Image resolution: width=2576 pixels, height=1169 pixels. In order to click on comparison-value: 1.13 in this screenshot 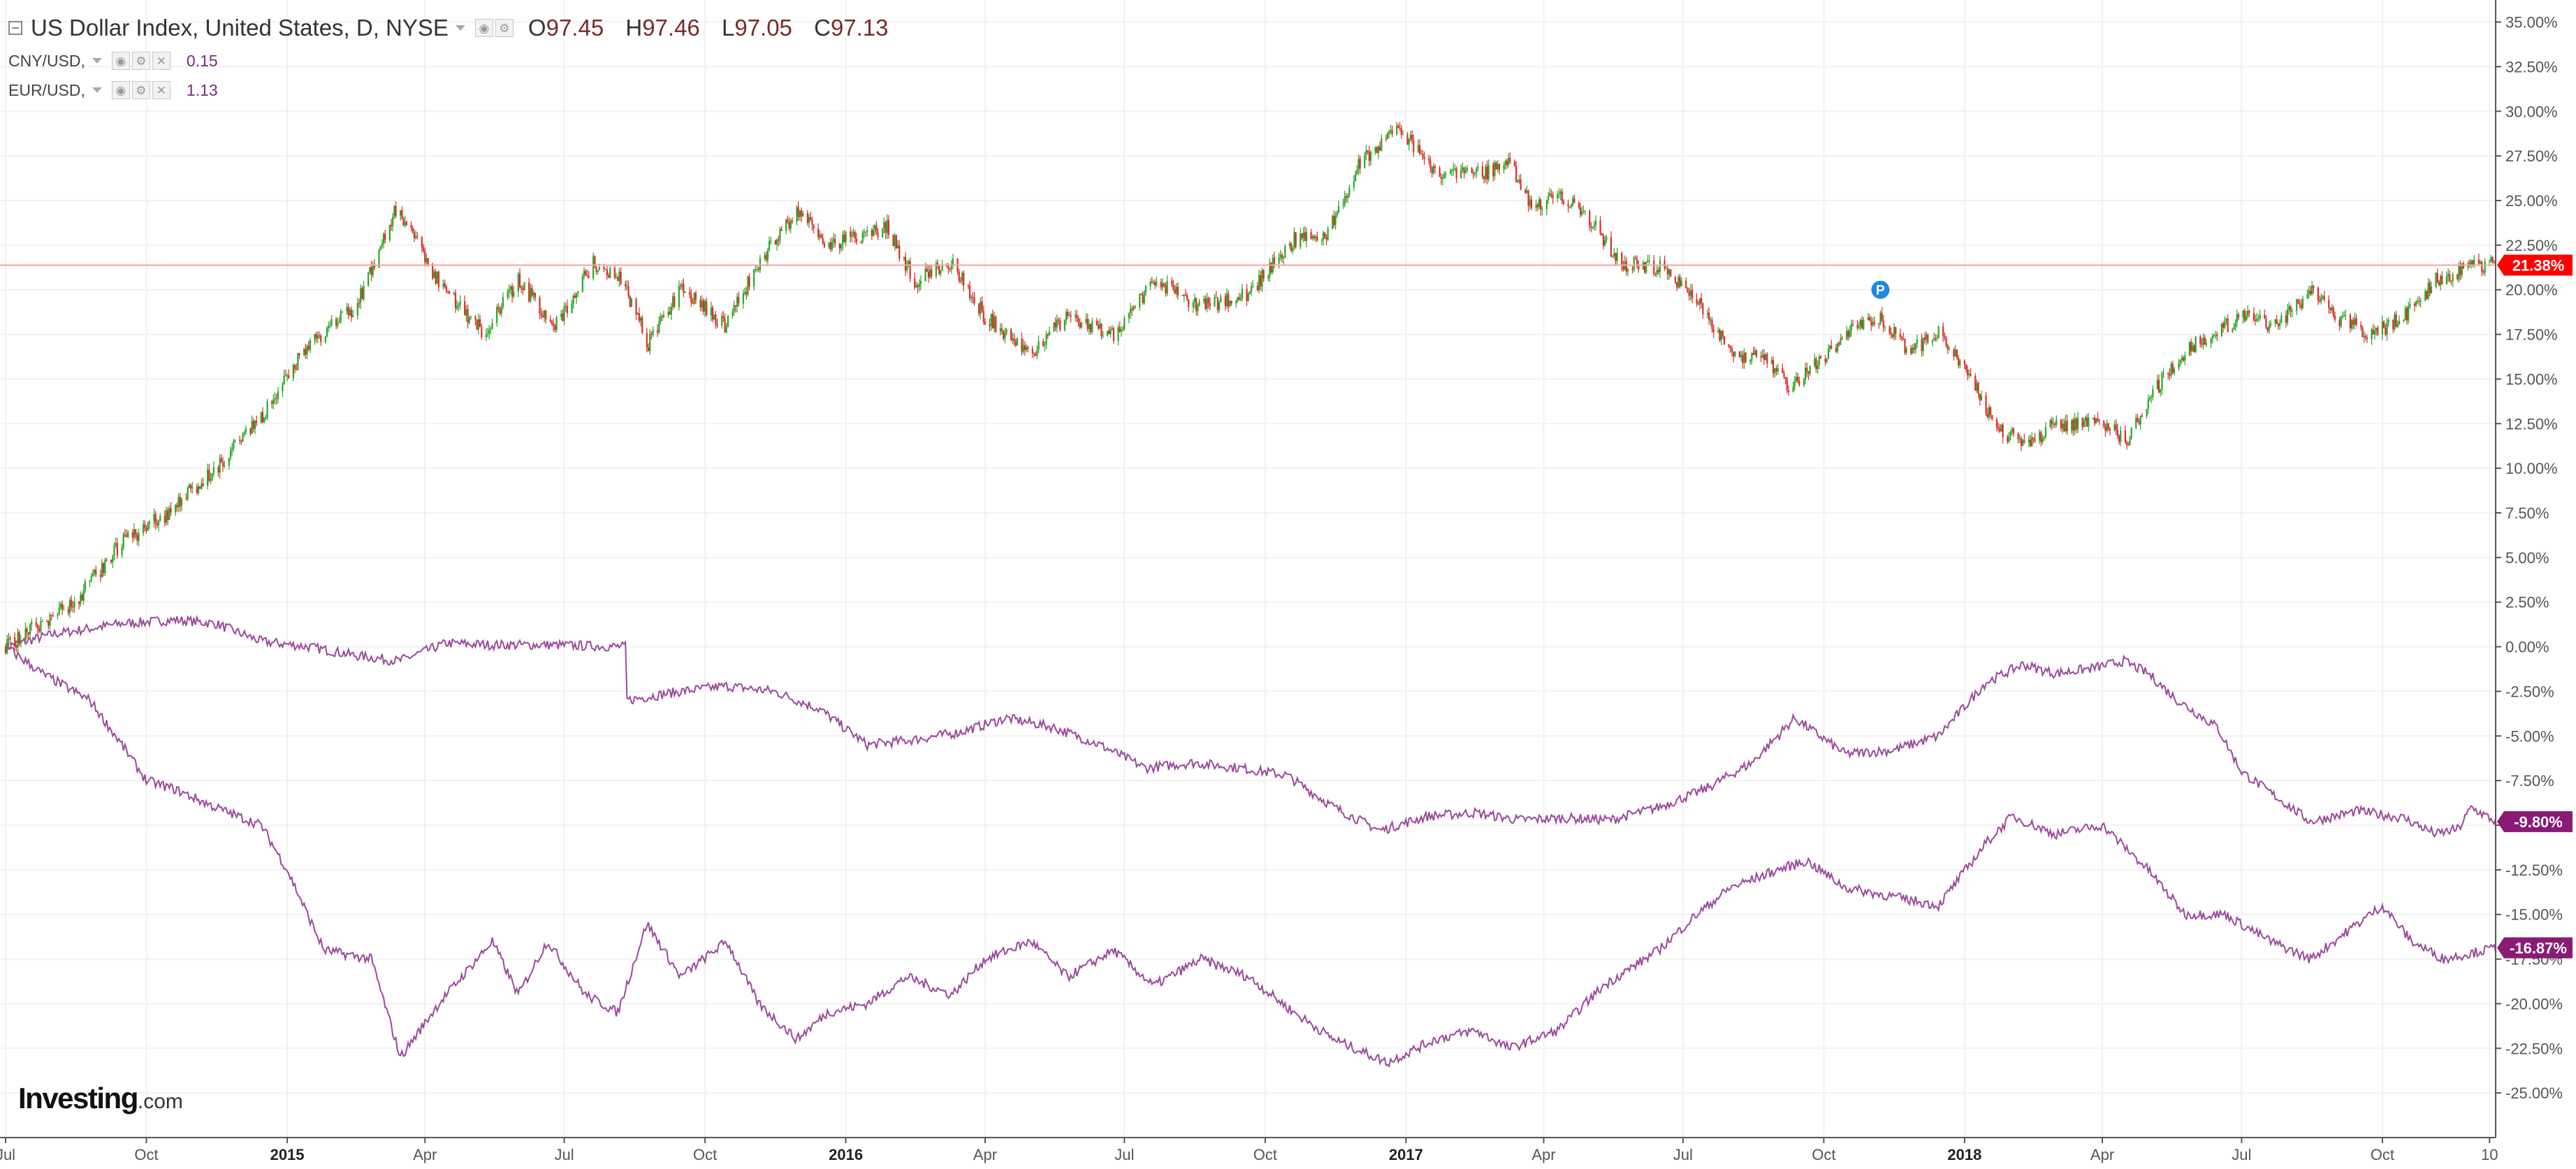, I will do `click(202, 89)`.